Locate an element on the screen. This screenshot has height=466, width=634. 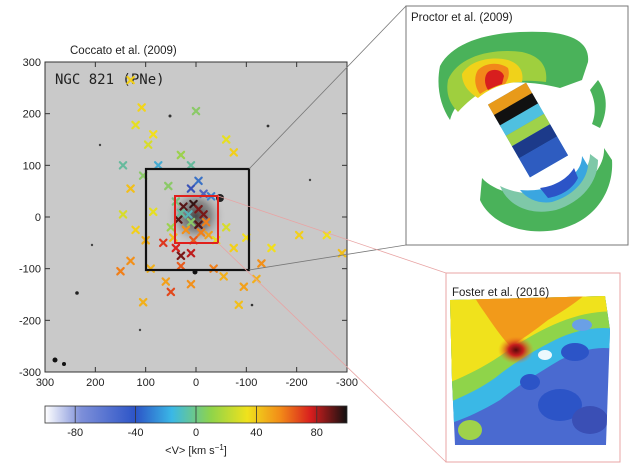
colorbar-tick-label: 0 is located at coordinates (196, 433).